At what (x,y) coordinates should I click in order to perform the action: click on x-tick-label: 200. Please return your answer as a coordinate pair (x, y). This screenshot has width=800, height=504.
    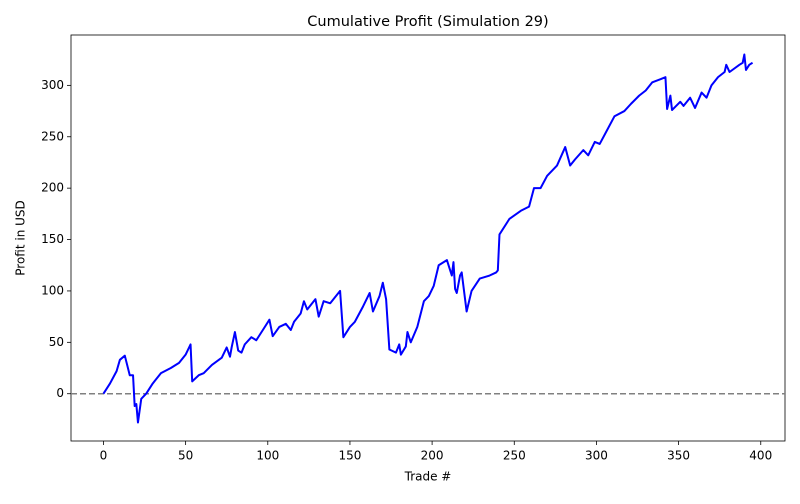
    Looking at the image, I should click on (432, 456).